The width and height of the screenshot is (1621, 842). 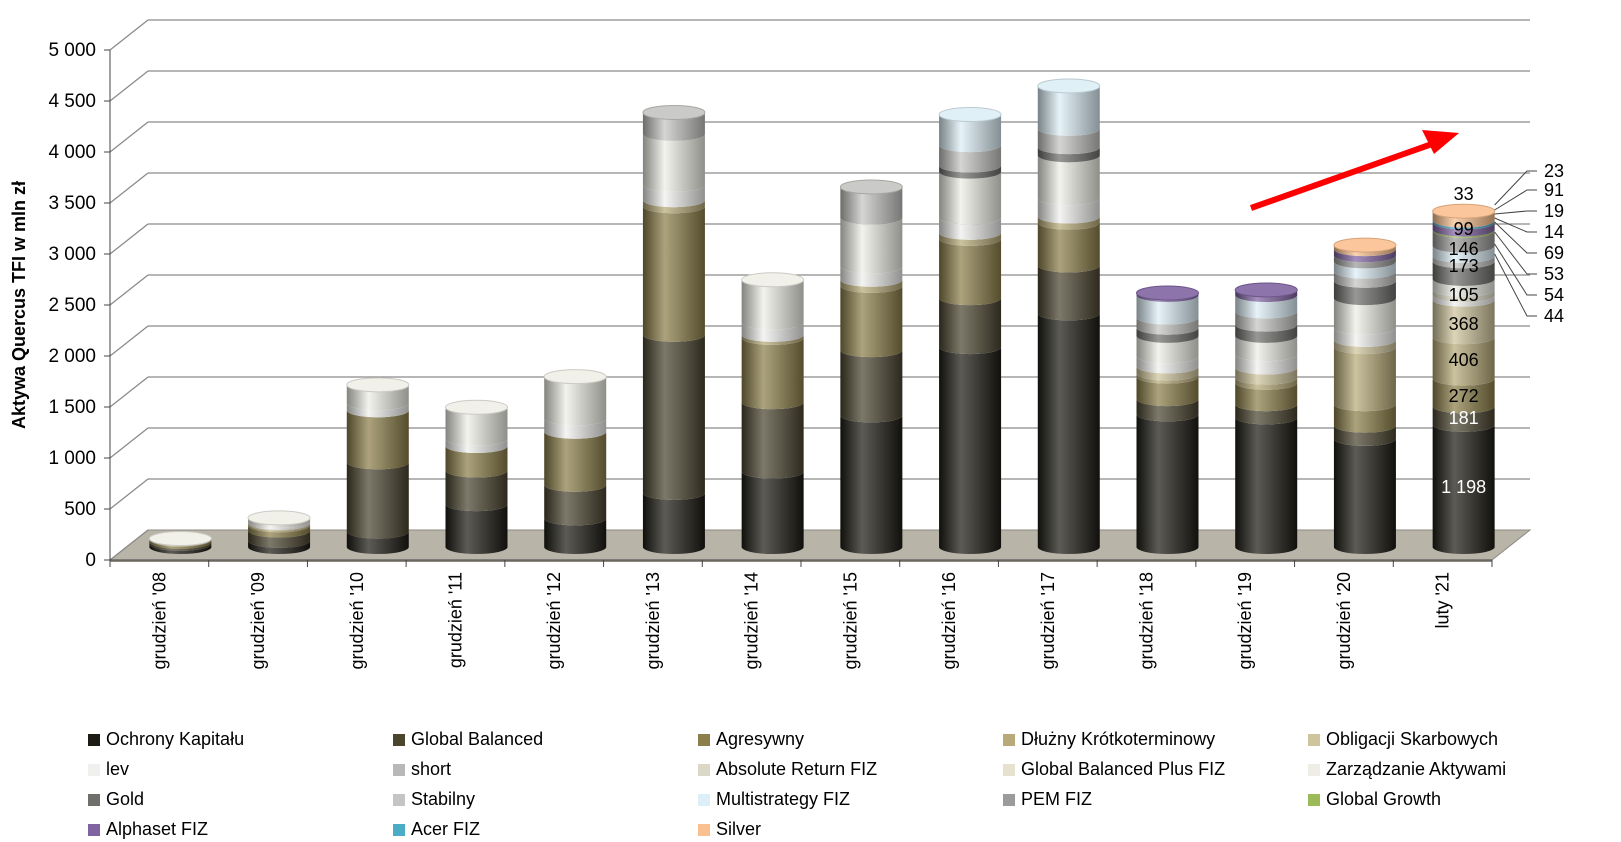 What do you see at coordinates (760, 739) in the screenshot?
I see `legend-label: Agresywny` at bounding box center [760, 739].